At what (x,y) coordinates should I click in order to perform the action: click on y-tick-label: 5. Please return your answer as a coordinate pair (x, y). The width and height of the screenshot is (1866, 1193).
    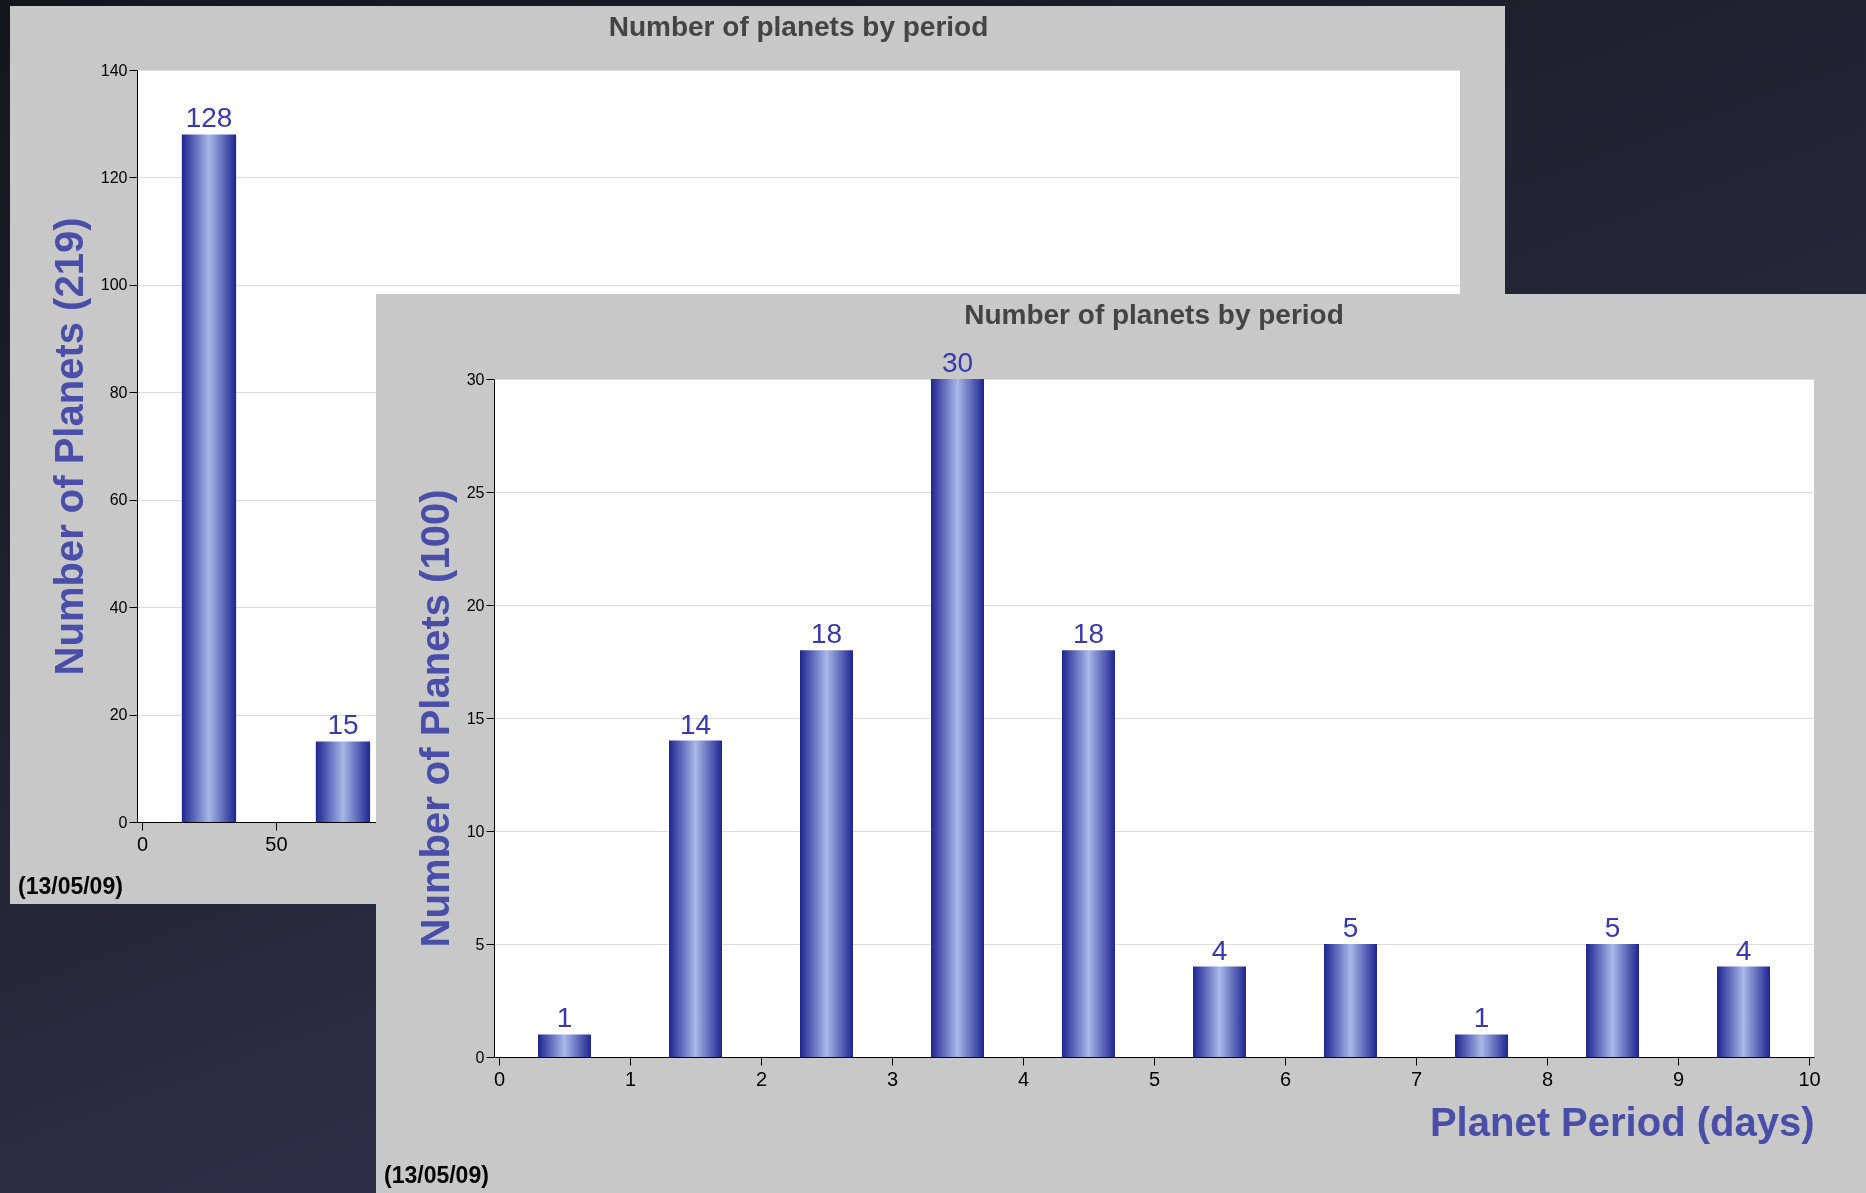
    Looking at the image, I should click on (480, 944).